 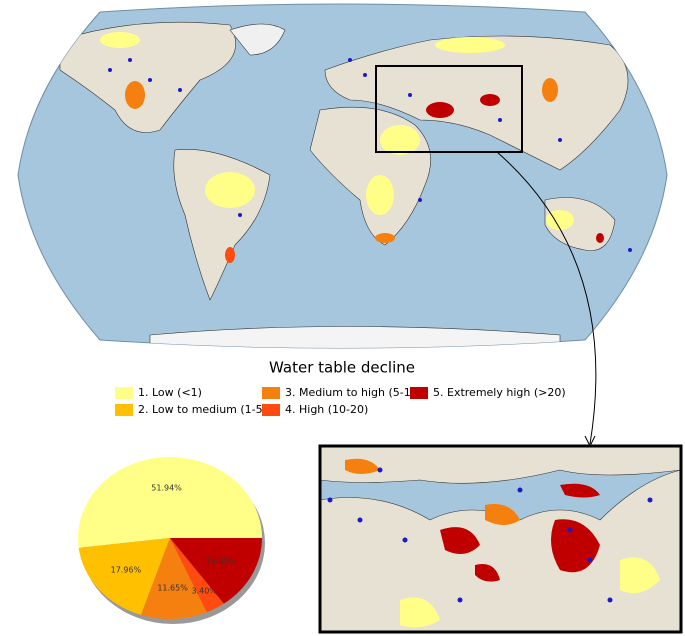 What do you see at coordinates (170, 392) in the screenshot?
I see `legend-label: 1. Low (<1)` at bounding box center [170, 392].